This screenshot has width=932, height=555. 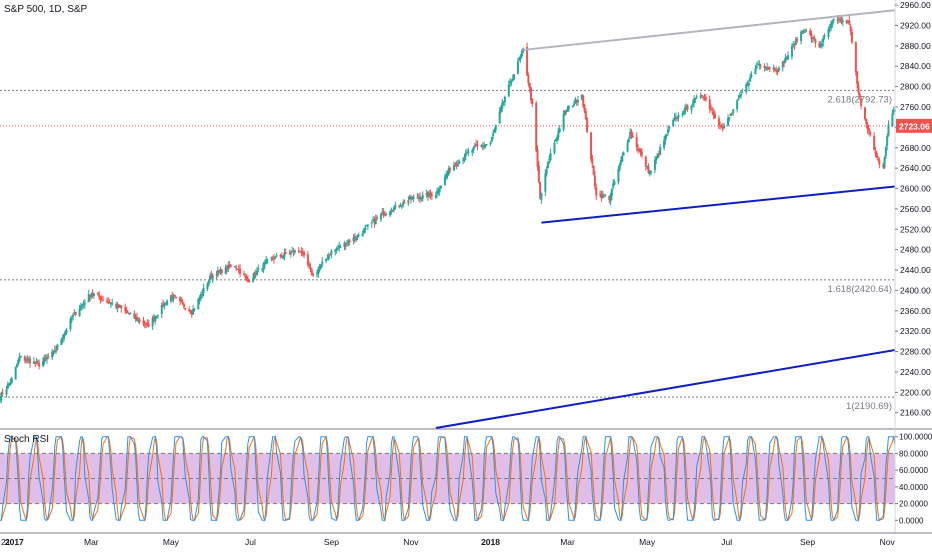 I want to click on fib-level-label: 1.618(2420.64), so click(x=860, y=289).